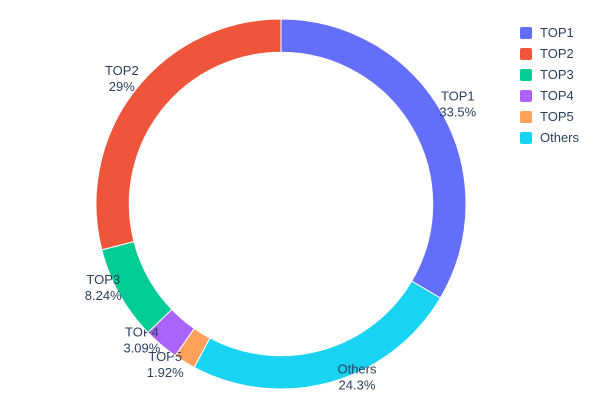 The width and height of the screenshot is (600, 400). What do you see at coordinates (122, 70) in the screenshot?
I see `slice-label-name: TOP2` at bounding box center [122, 70].